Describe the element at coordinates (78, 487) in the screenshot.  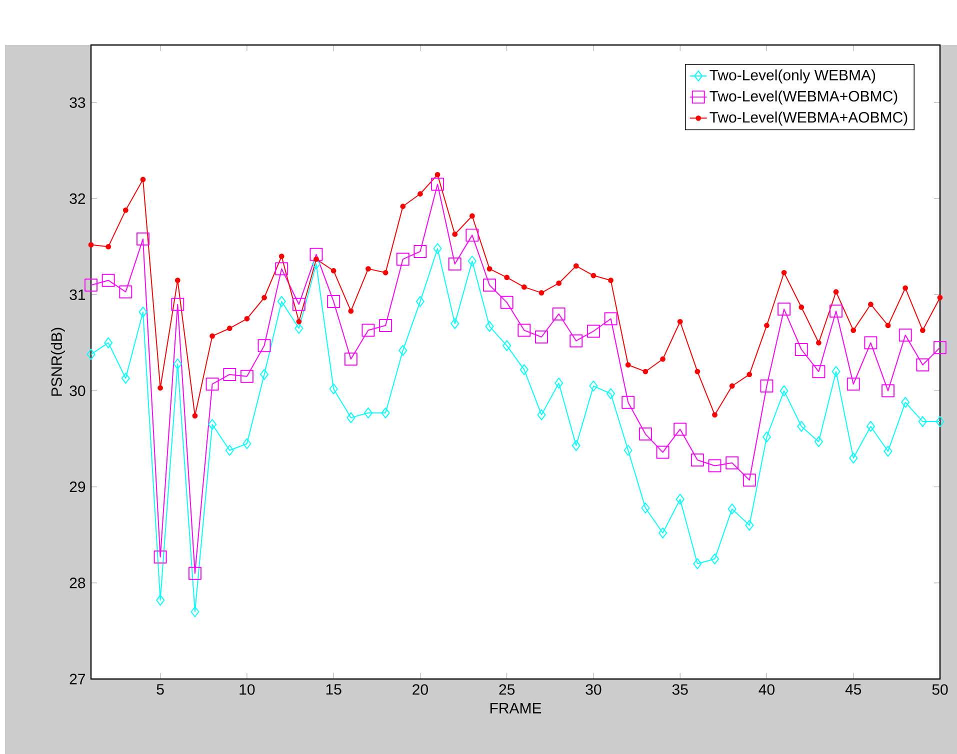
I see `y-tick-label: 29` at that location.